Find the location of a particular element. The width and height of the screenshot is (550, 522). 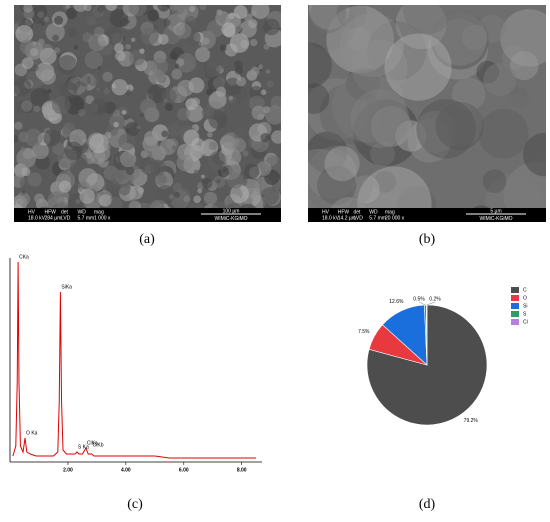

pie-label: 0.5% is located at coordinates (419, 299).